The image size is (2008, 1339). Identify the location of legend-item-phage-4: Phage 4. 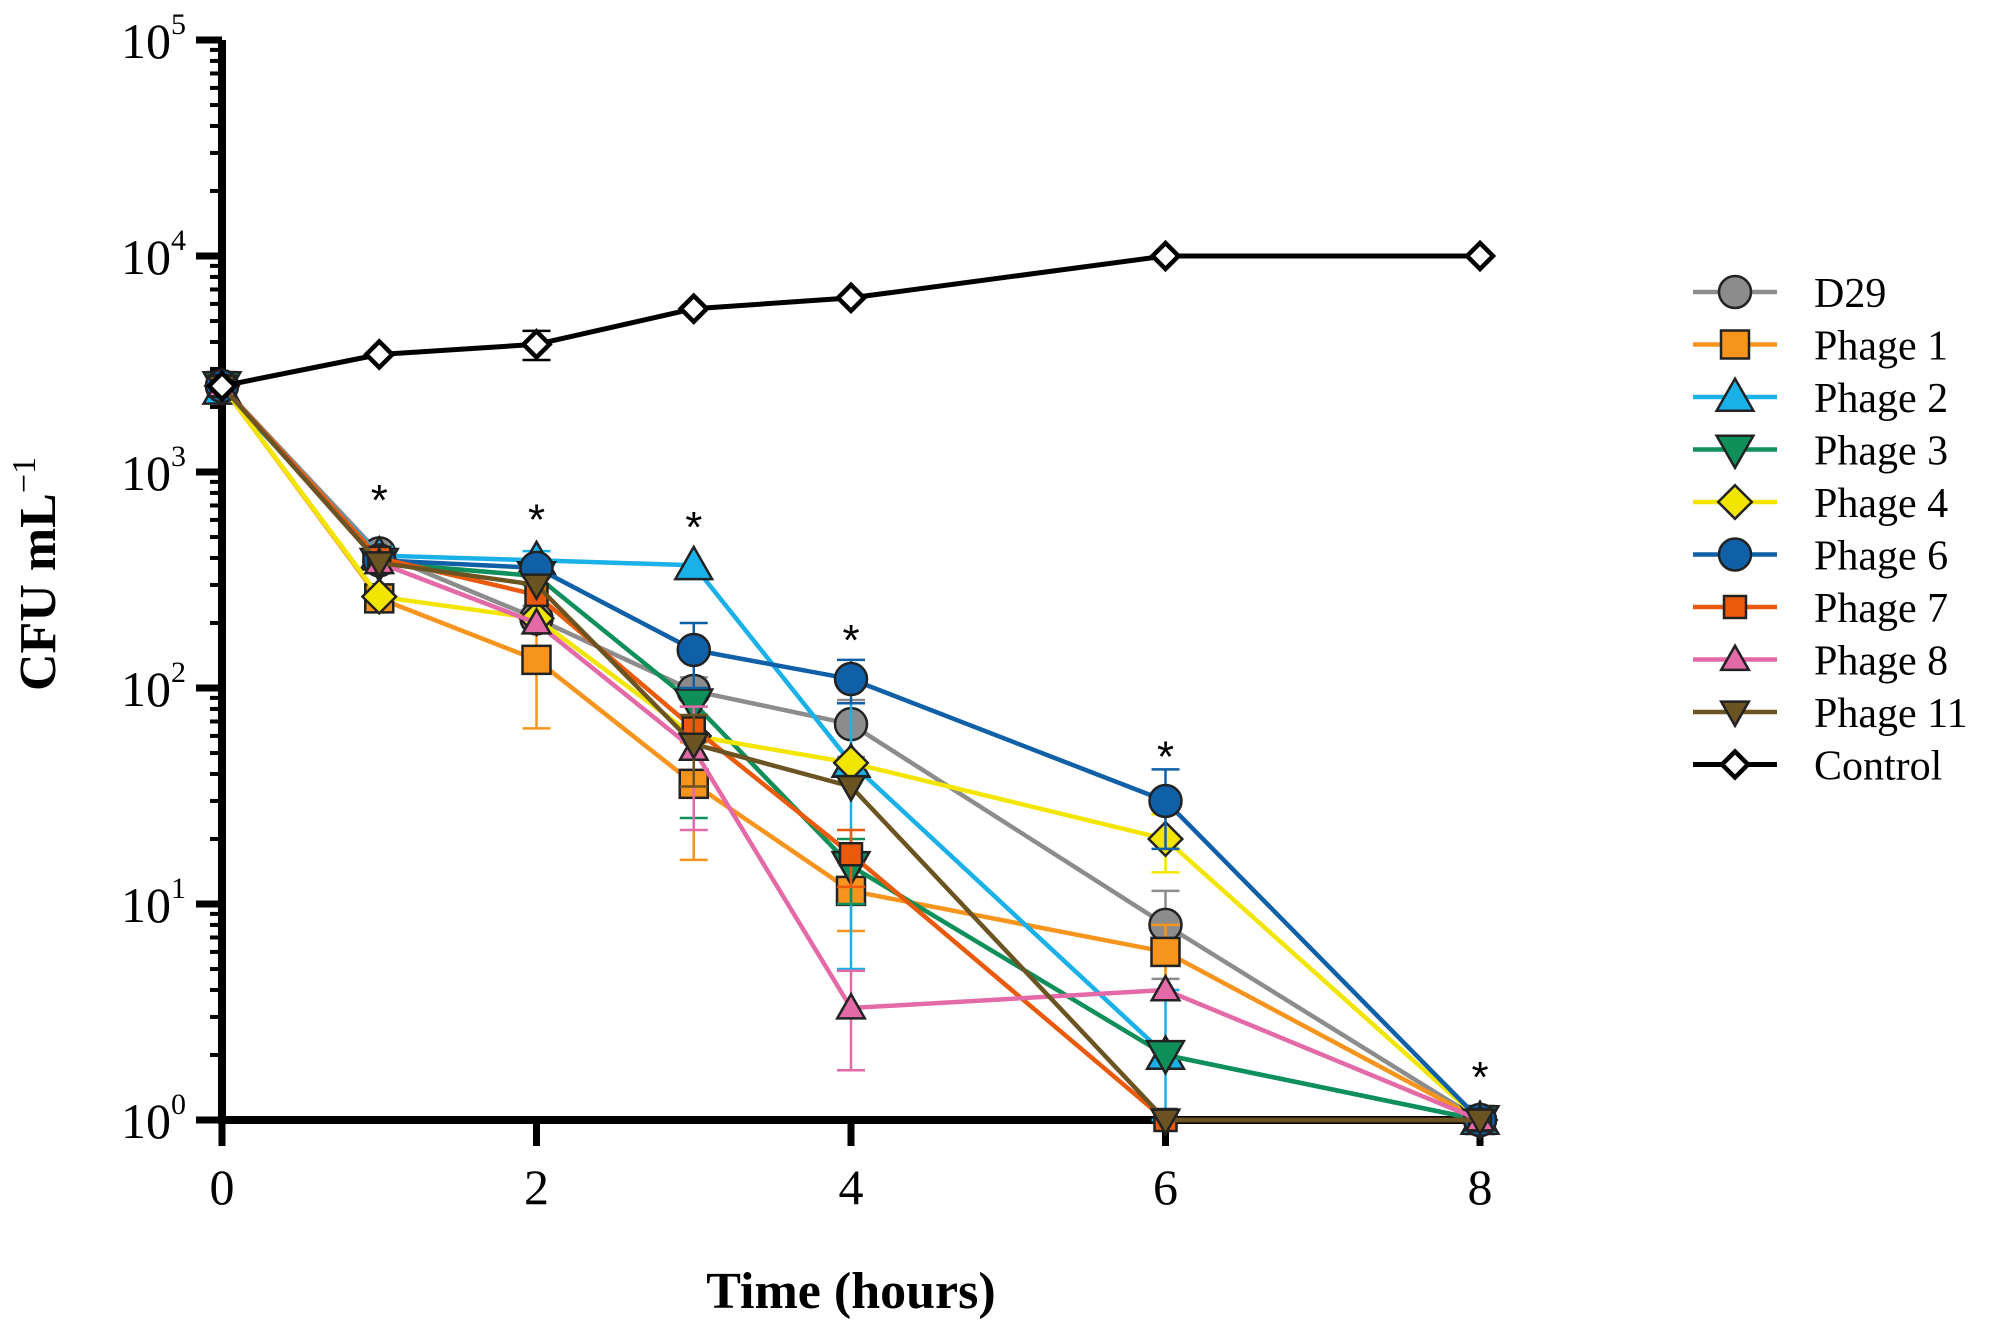
(1820, 504).